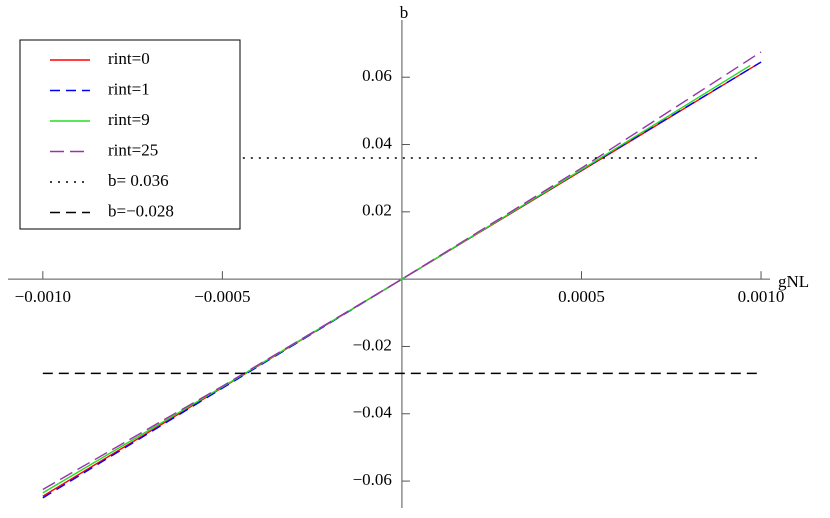 This screenshot has width=830, height=518. I want to click on legend-label: rint=25, so click(133, 149).